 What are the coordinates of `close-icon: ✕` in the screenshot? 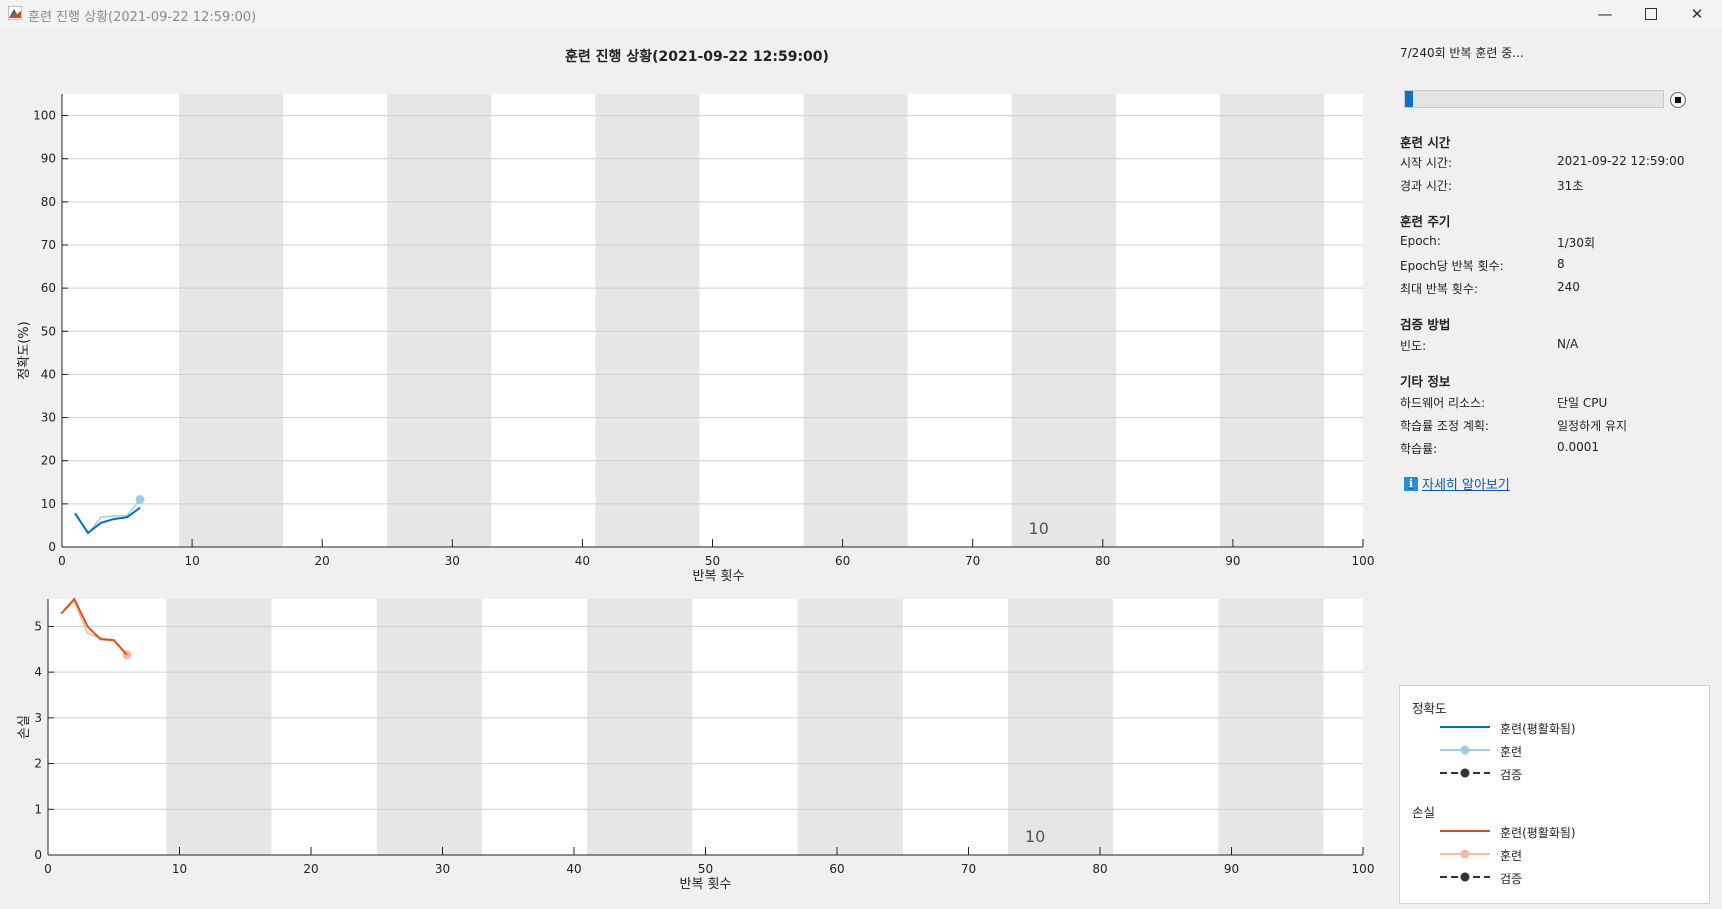 It's located at (1697, 14).